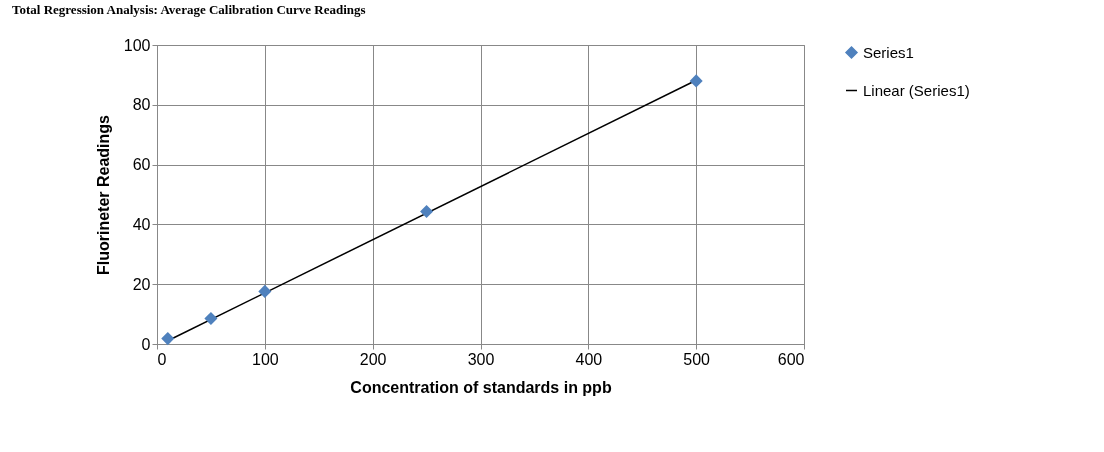 This screenshot has height=452, width=1104. What do you see at coordinates (162, 359) in the screenshot?
I see `x-tick-label: 0` at bounding box center [162, 359].